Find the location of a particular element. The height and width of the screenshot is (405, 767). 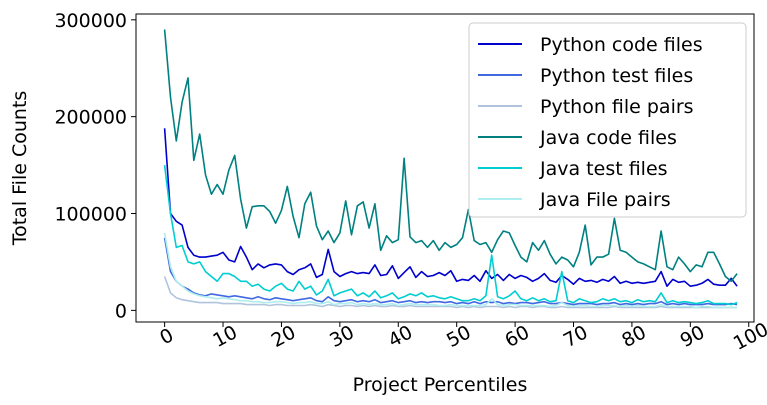

y-axis-ticks: 0 100000 200000 300000 is located at coordinates (95, 166).